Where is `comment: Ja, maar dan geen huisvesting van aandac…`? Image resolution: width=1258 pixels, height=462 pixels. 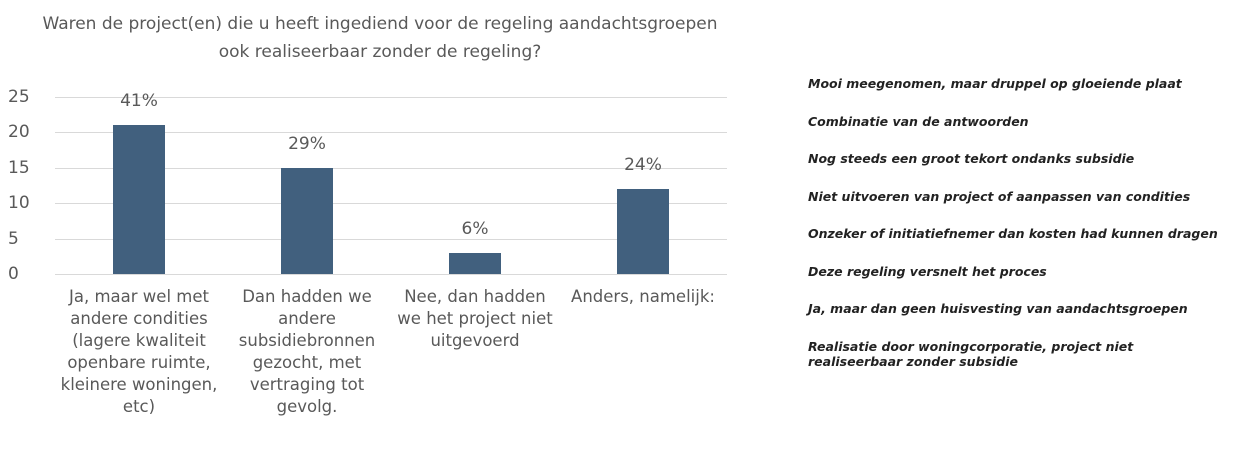
comment: Ja, maar dan geen huisvesting van aandac… is located at coordinates (998, 308).